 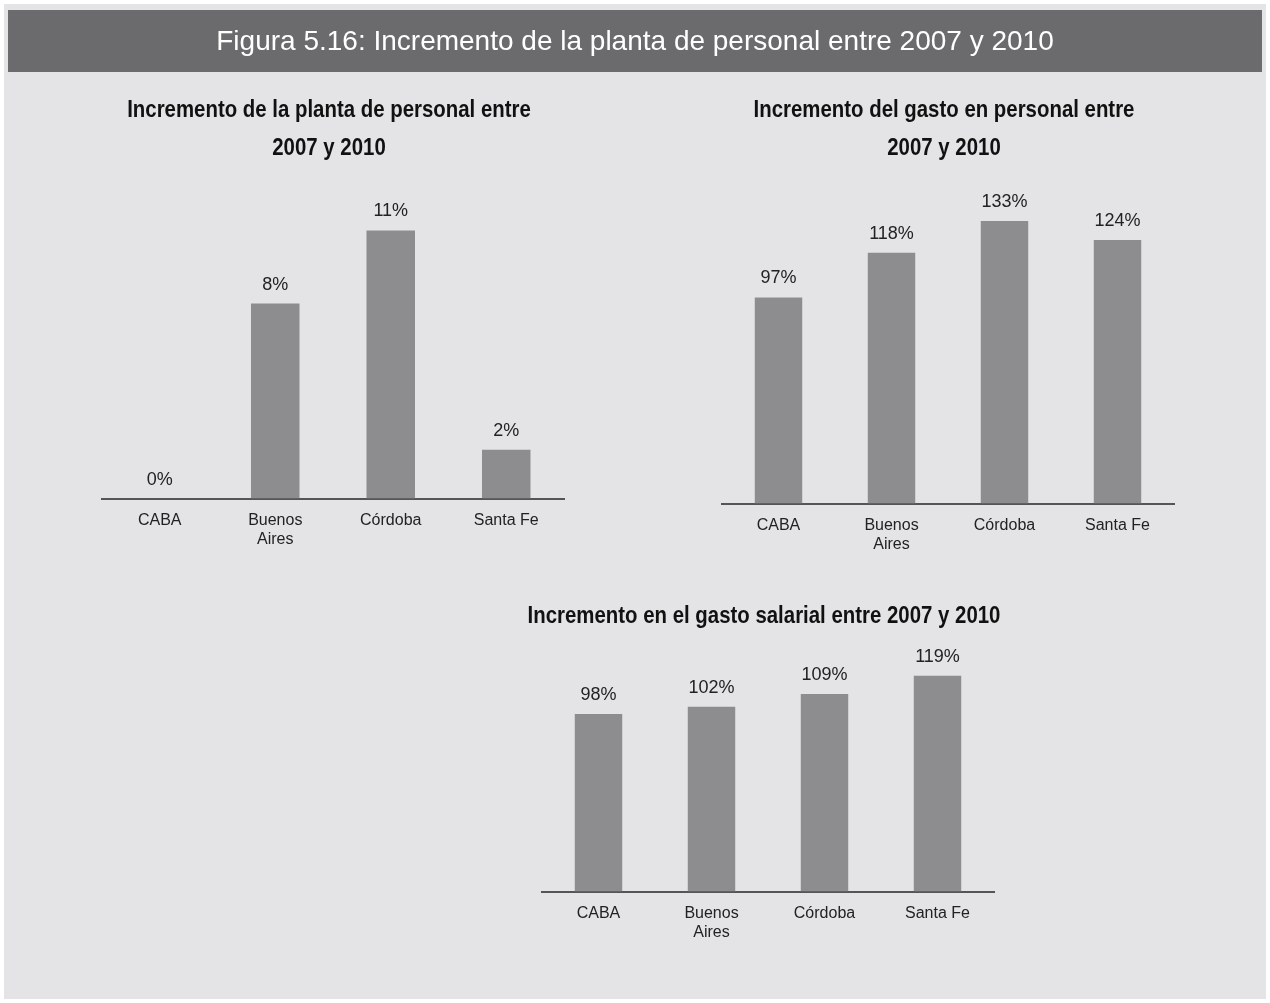 What do you see at coordinates (891, 232) in the screenshot?
I see `data-label: 118%` at bounding box center [891, 232].